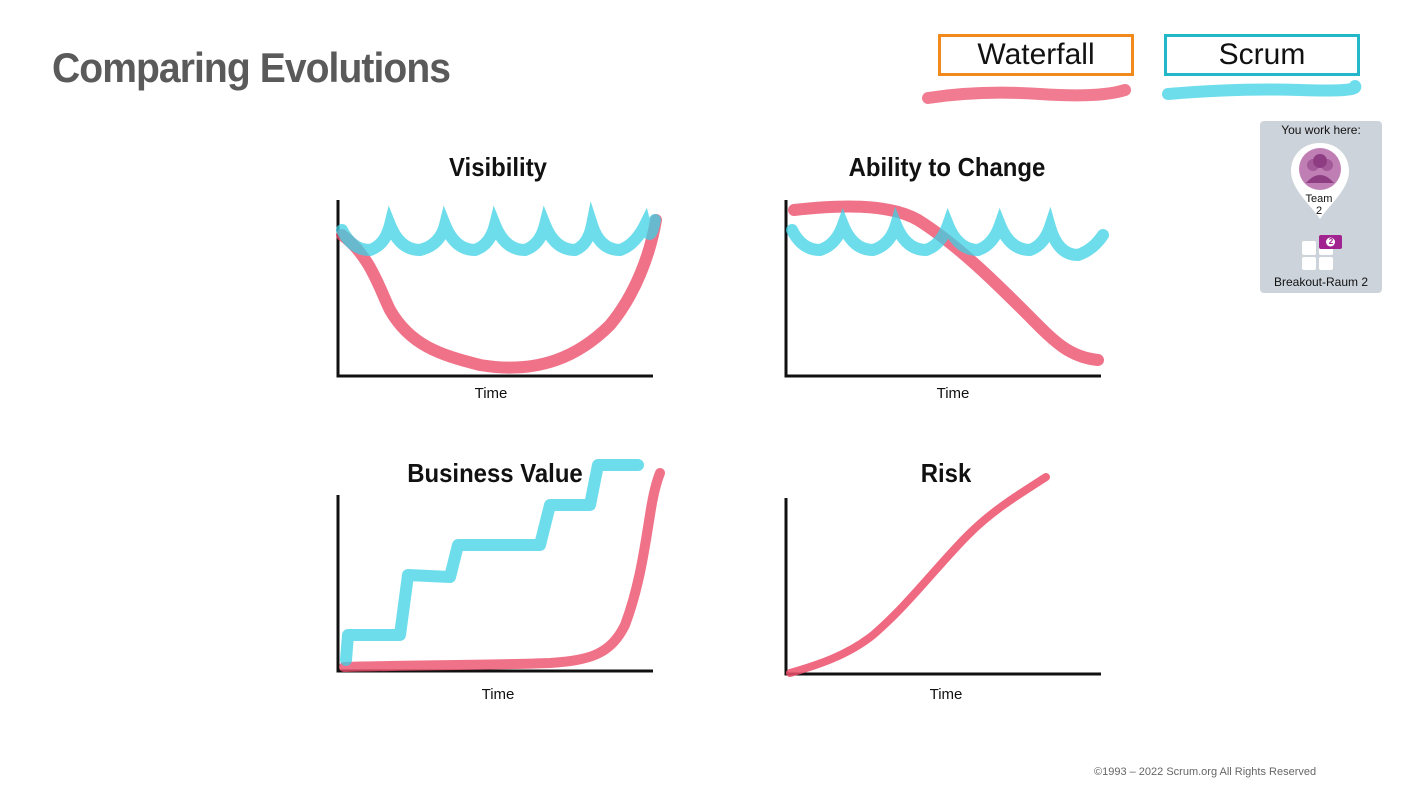 The image size is (1422, 800). Describe the element at coordinates (1262, 90) in the screenshot. I see `legend-scrum-stroke` at that location.